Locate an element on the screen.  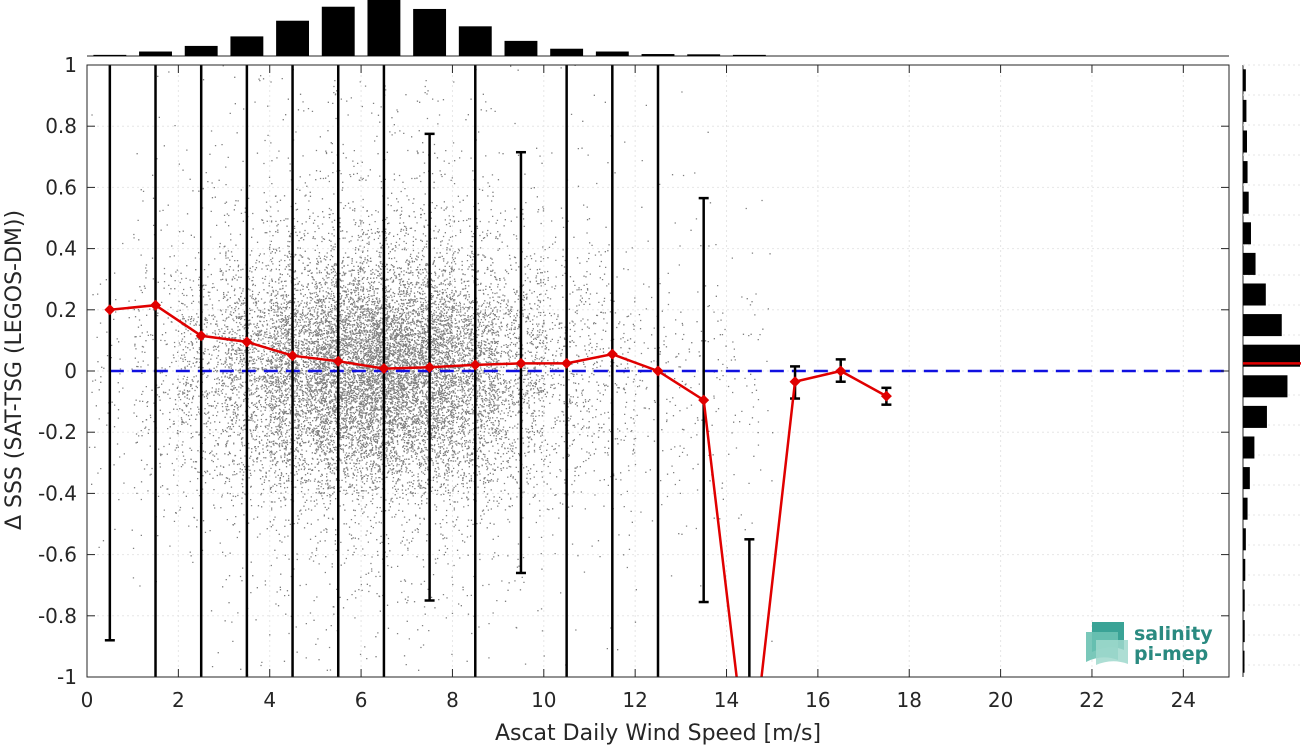
salinity-pi-mep-logo: salinity pi-mep is located at coordinates (1149, 643).